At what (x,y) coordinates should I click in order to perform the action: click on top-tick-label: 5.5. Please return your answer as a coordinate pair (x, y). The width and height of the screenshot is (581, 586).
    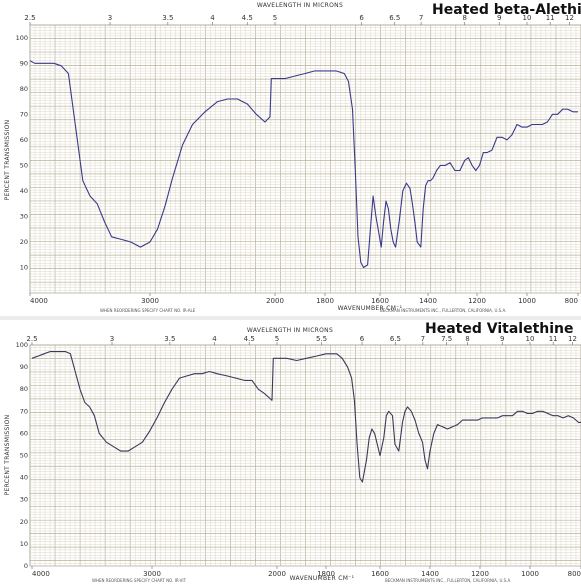
    Looking at the image, I should click on (321, 339).